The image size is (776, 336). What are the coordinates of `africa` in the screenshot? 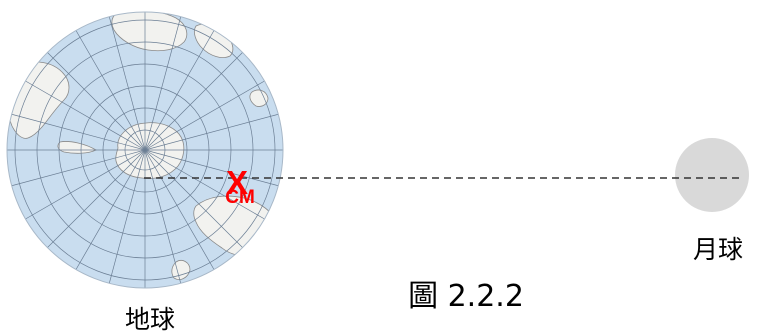 It's located at (149, 32).